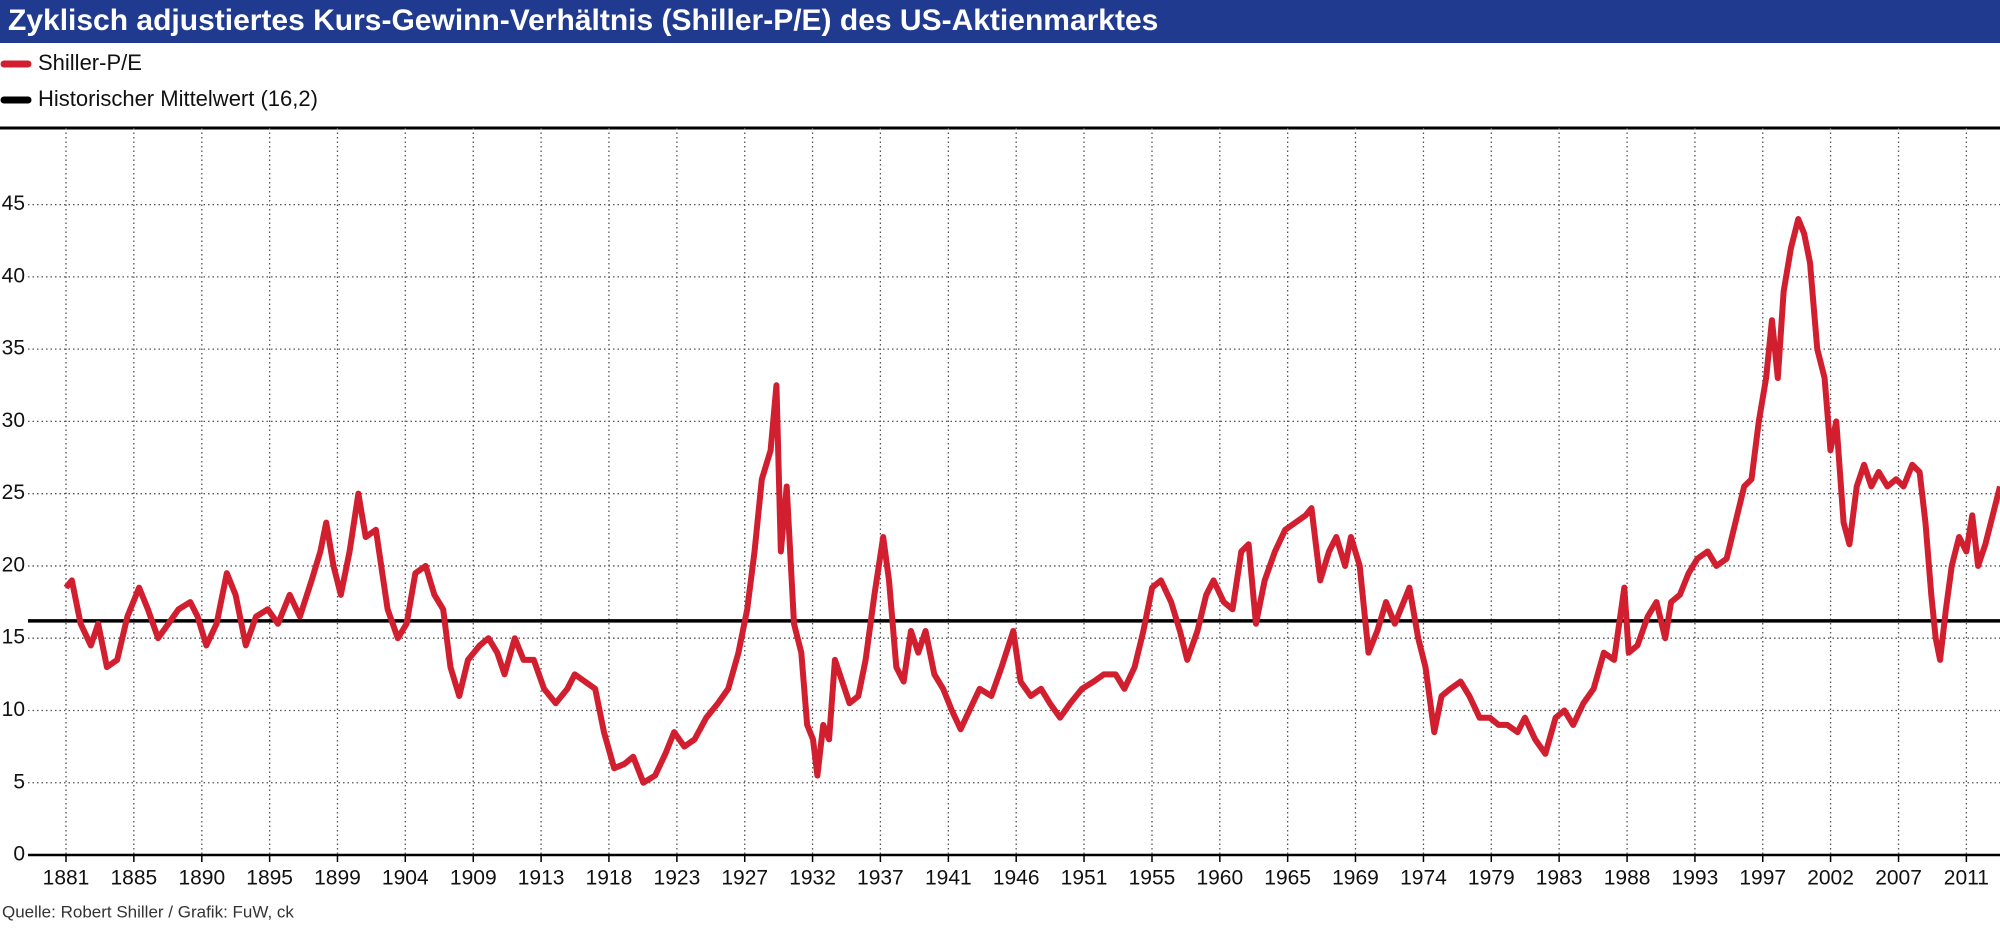 This screenshot has width=2000, height=930. What do you see at coordinates (1423, 878) in the screenshot?
I see `x-tick-label: 1974` at bounding box center [1423, 878].